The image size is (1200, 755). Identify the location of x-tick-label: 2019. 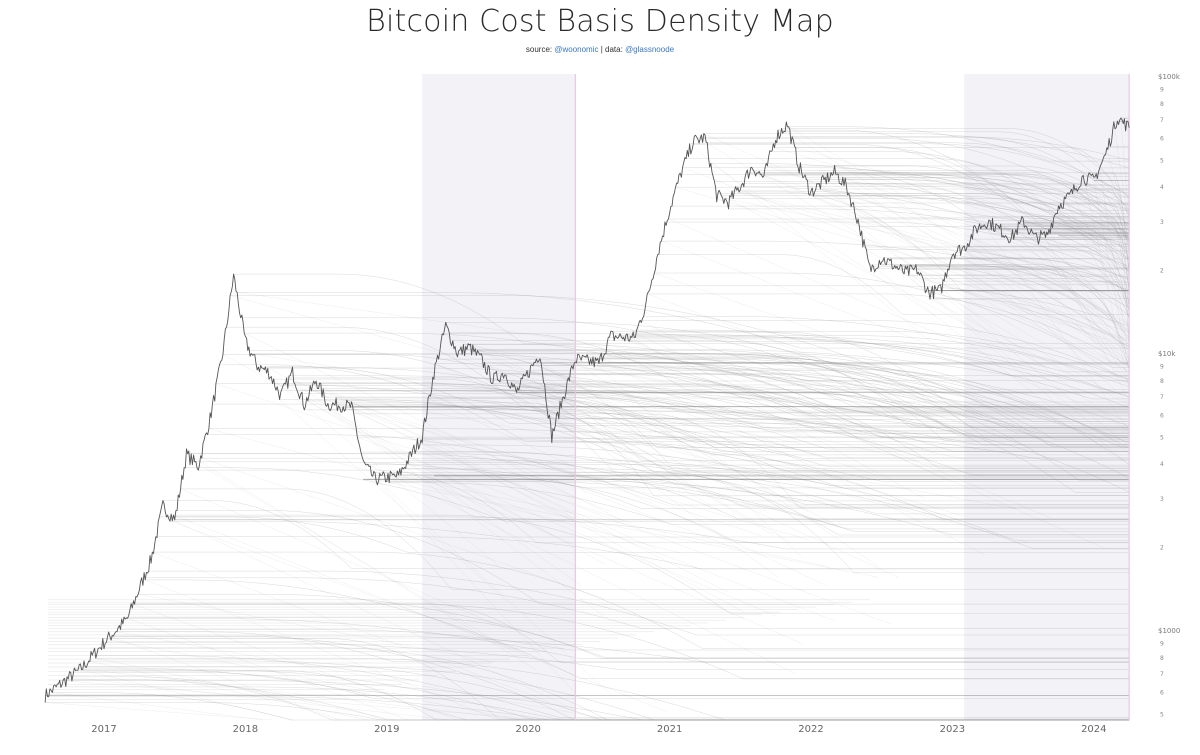
(386, 729).